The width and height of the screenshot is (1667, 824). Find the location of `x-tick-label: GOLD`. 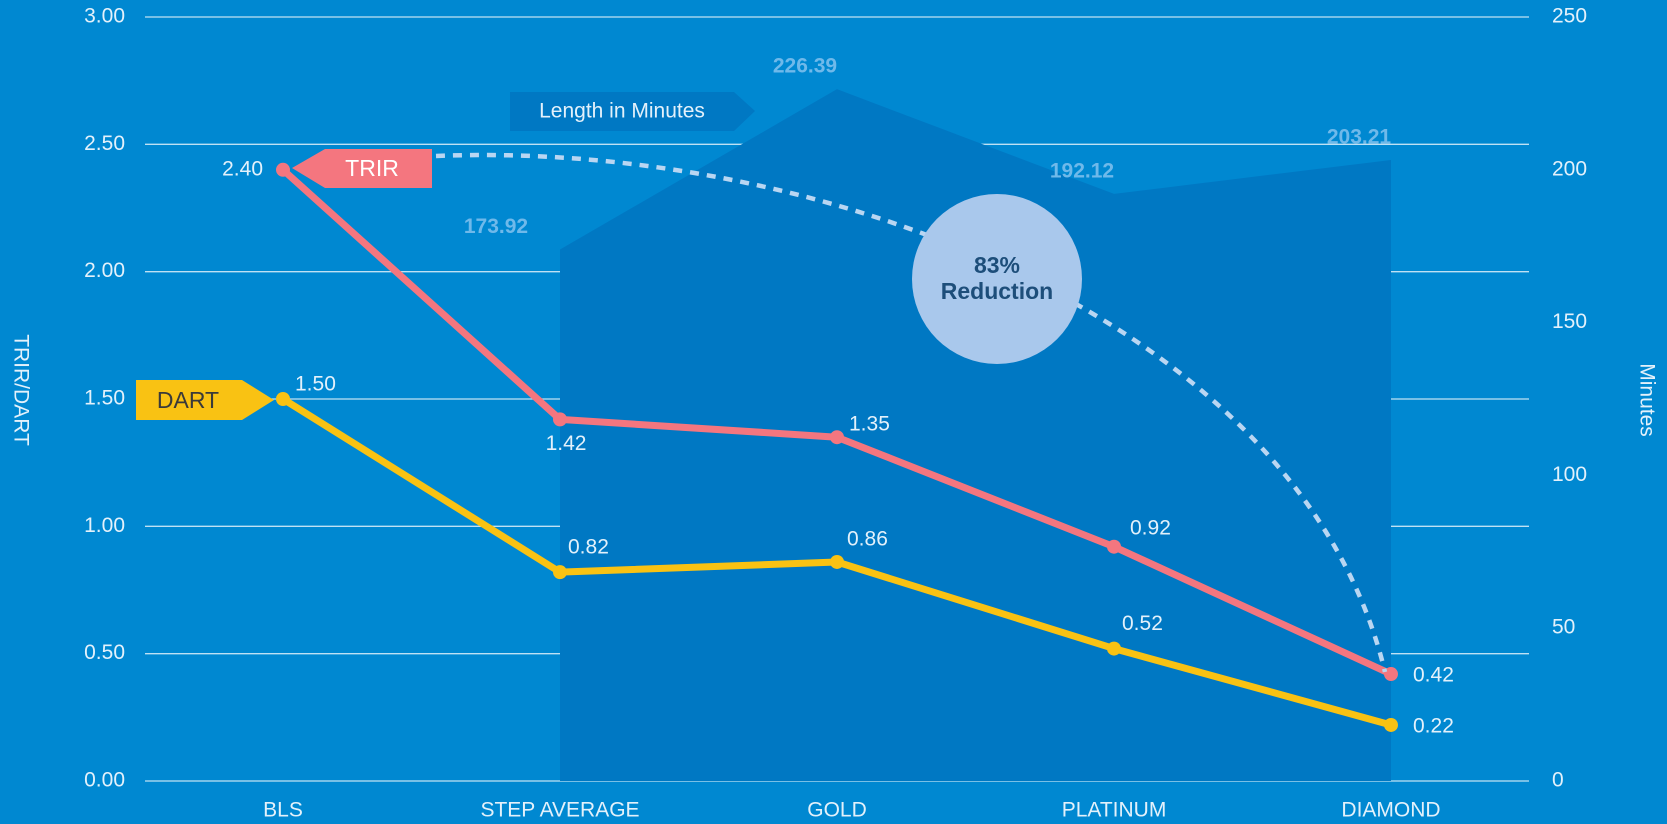

x-tick-label: GOLD is located at coordinates (837, 810).